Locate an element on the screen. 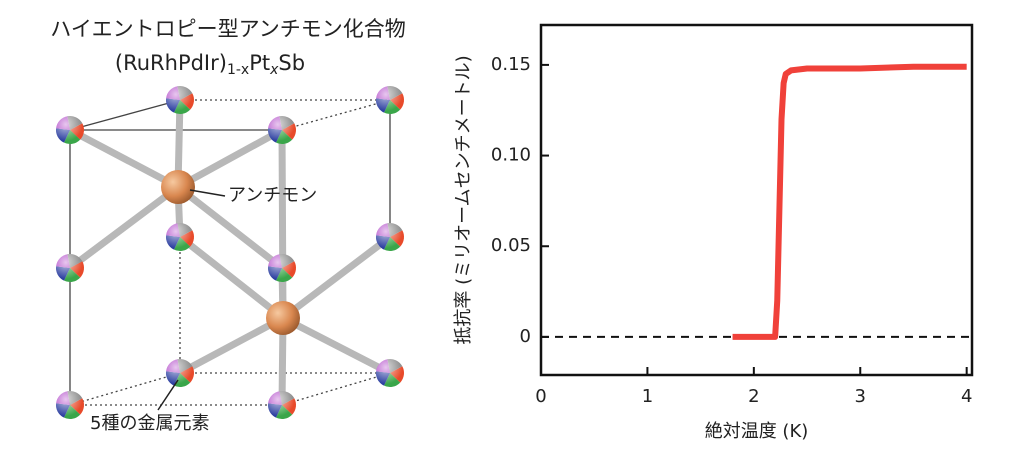 The width and height of the screenshot is (1024, 455). label: アンチモン is located at coordinates (272, 195).